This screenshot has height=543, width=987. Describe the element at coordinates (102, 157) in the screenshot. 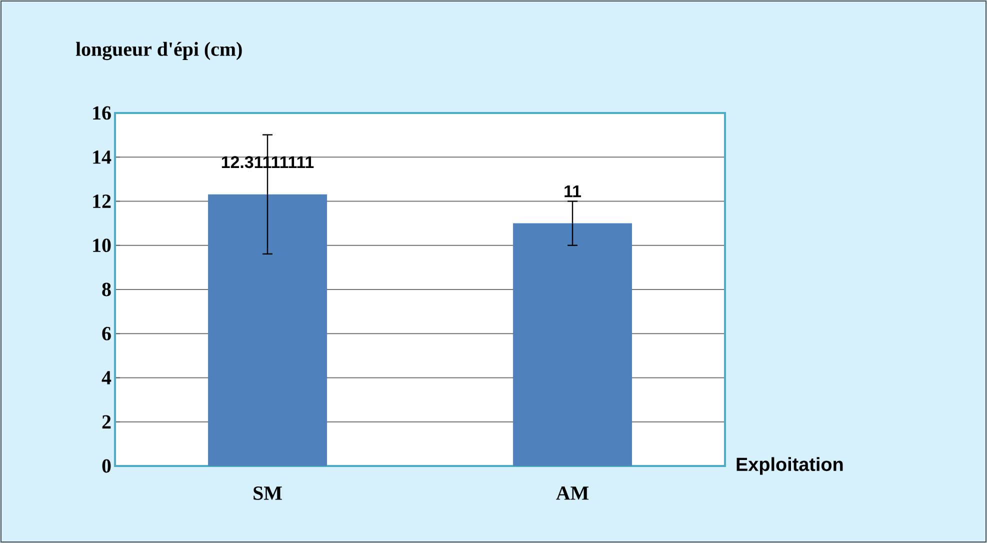

I see `y-tick-label: 14` at that location.